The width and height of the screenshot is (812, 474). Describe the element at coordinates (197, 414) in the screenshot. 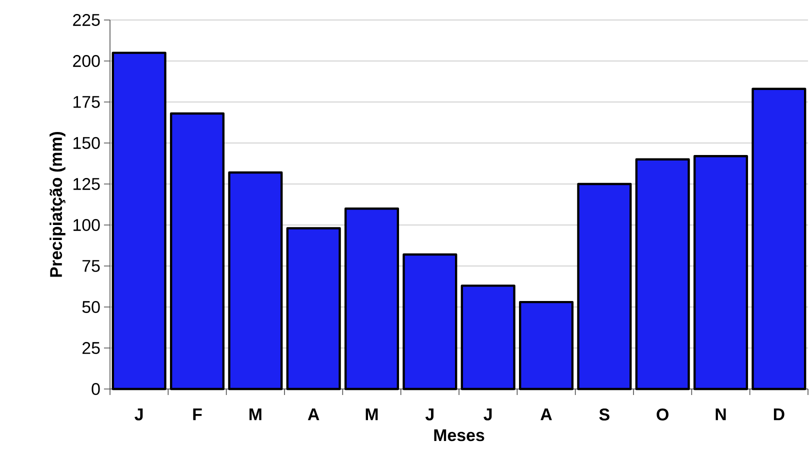

I see `x-tick-label: F` at that location.